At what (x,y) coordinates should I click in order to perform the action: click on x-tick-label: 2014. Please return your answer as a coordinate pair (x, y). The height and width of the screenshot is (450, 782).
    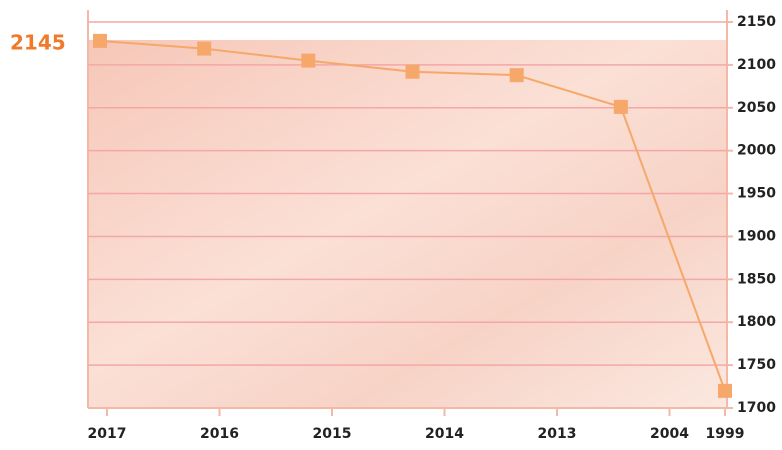
    Looking at the image, I should click on (444, 434).